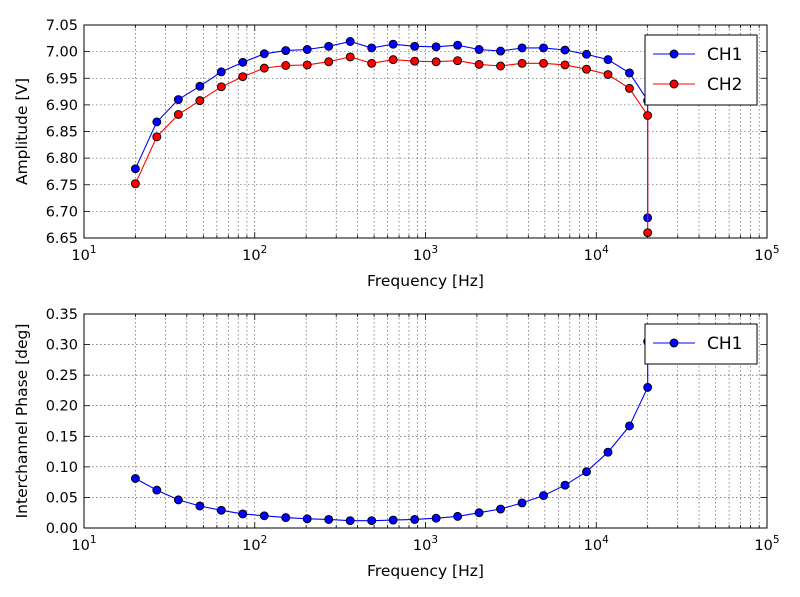  I want to click on y-tick-label: 0.15, so click(62, 437).